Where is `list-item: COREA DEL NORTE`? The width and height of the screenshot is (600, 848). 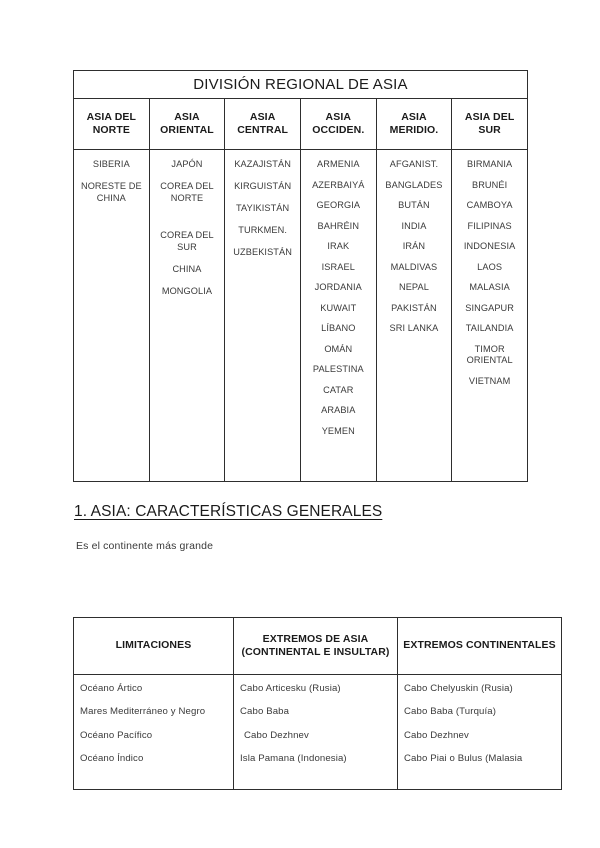
list-item: COREA DEL NORTE is located at coordinates (187, 192).